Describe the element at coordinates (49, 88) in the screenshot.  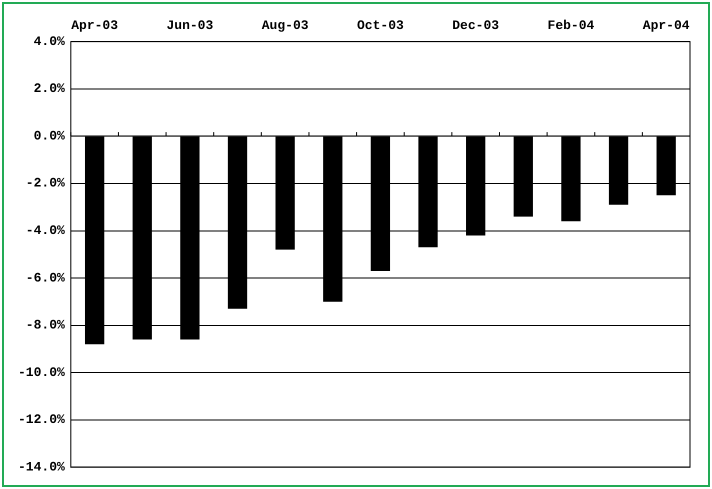
I see `y-tick-label: 2.0%` at that location.